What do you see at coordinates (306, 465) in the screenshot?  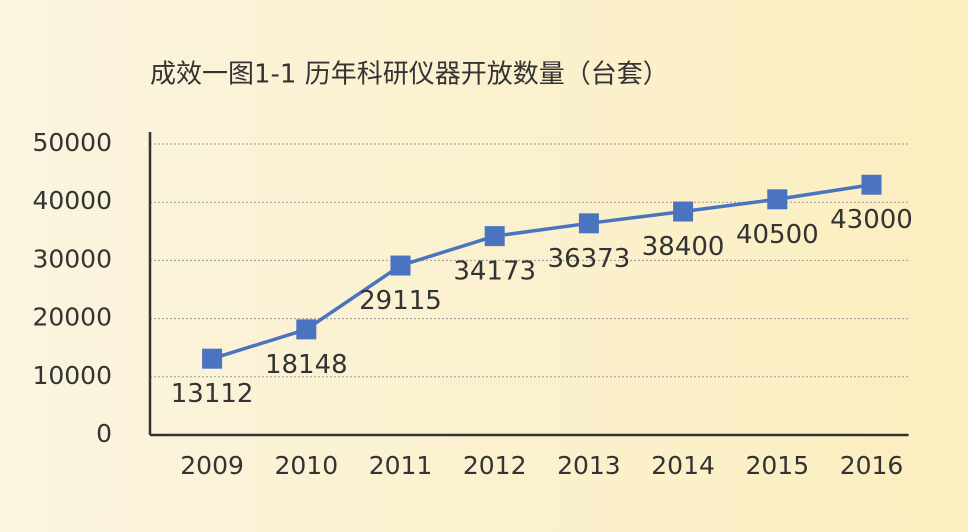 I see `x-tick-label: 2010` at bounding box center [306, 465].